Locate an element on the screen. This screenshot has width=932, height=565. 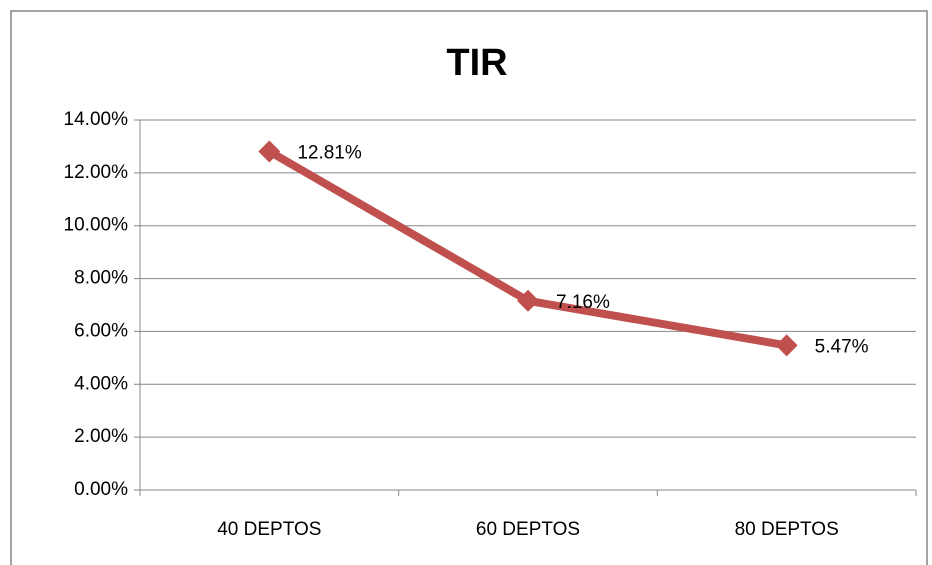
y-tick-label: 2.00% is located at coordinates (101, 436).